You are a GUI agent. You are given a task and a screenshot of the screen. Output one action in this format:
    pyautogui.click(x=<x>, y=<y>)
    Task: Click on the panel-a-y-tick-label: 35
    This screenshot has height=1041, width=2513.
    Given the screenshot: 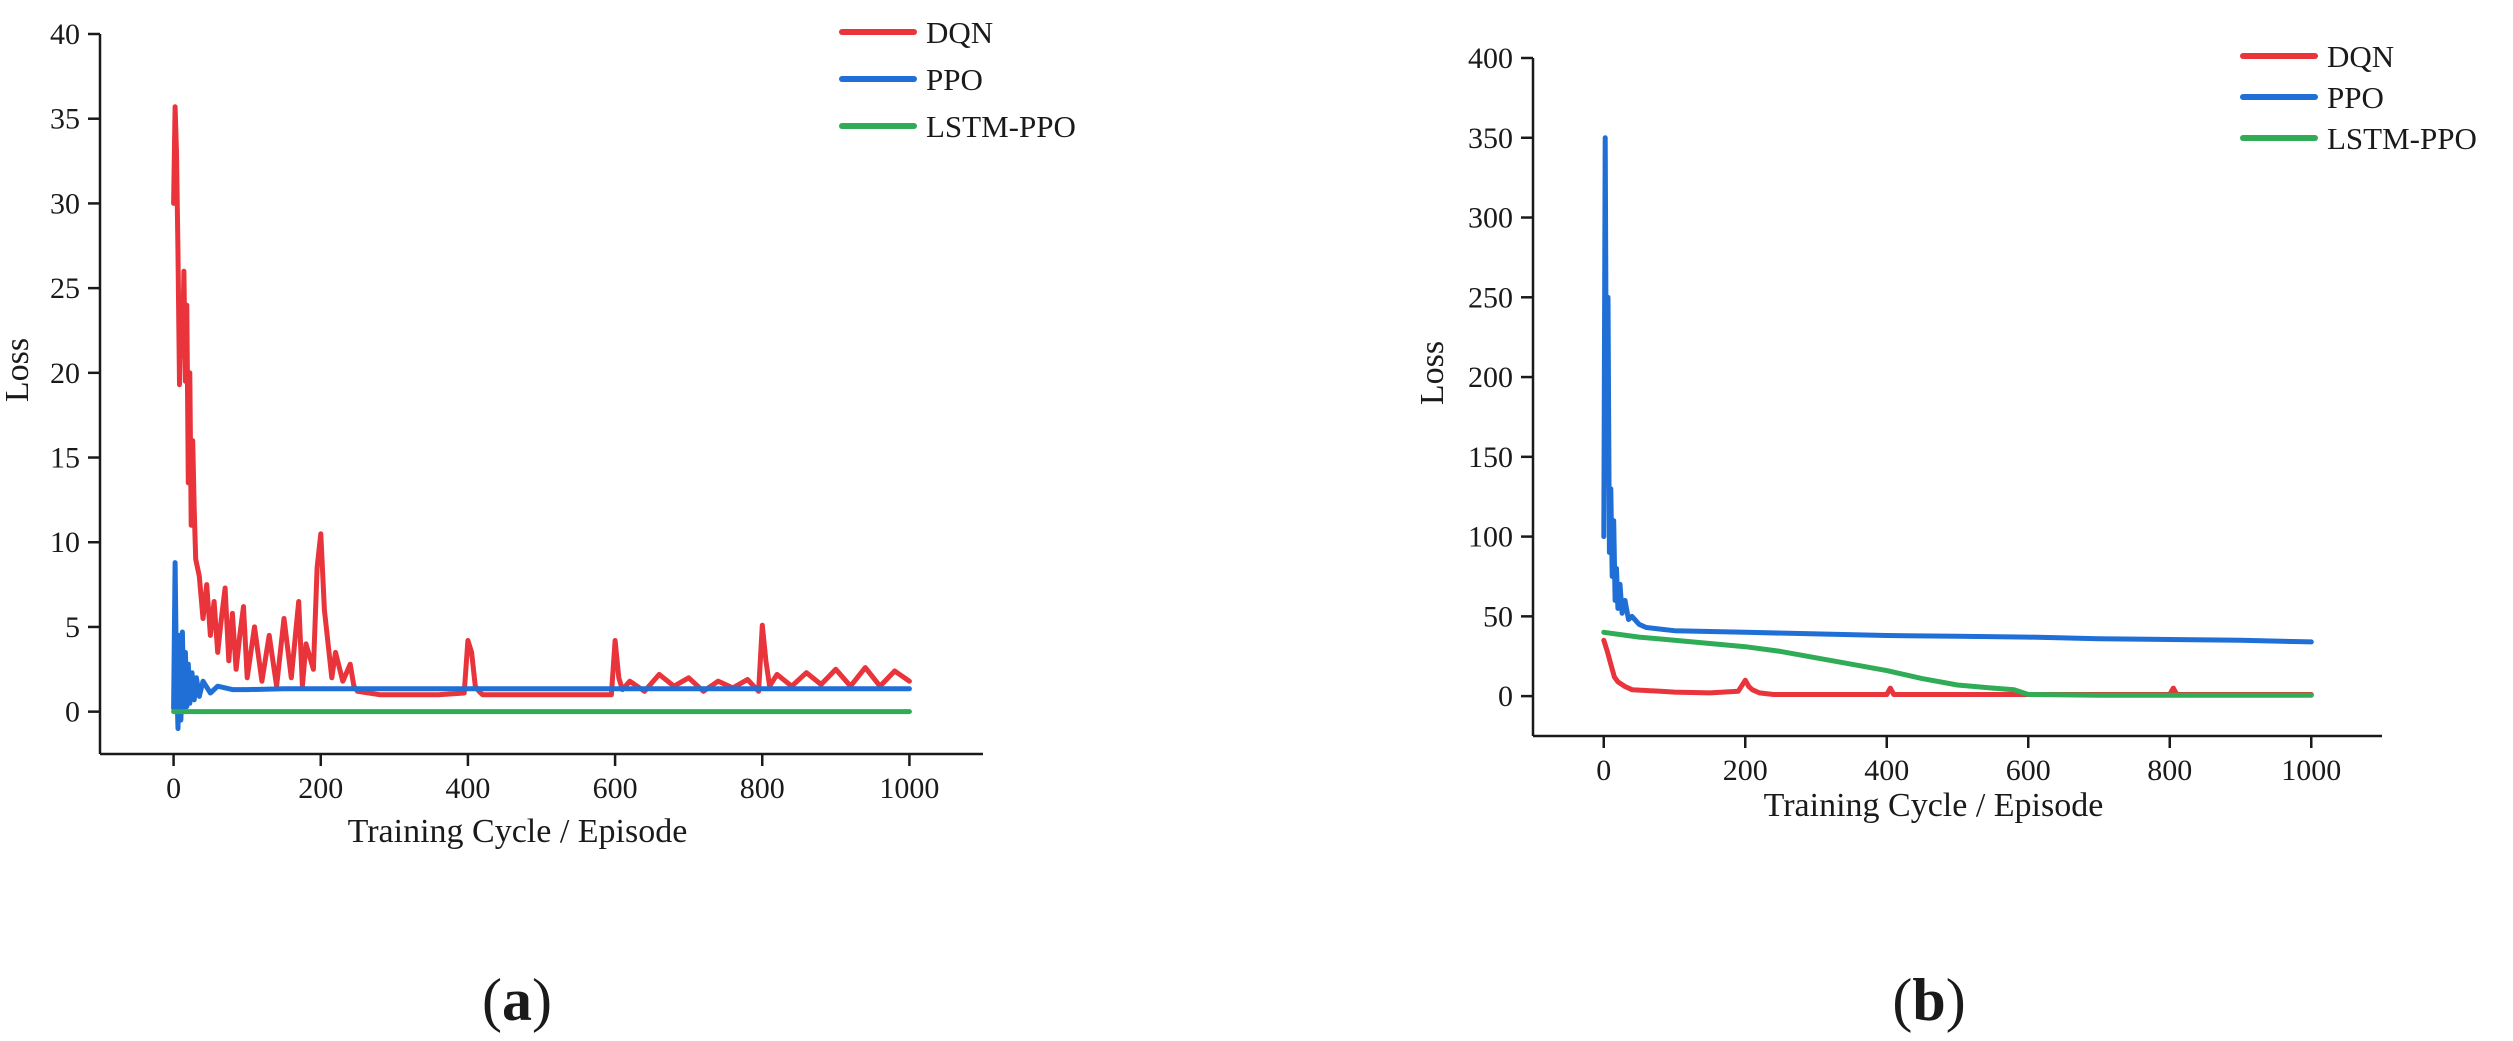 What is the action you would take?
    pyautogui.click(x=65, y=119)
    